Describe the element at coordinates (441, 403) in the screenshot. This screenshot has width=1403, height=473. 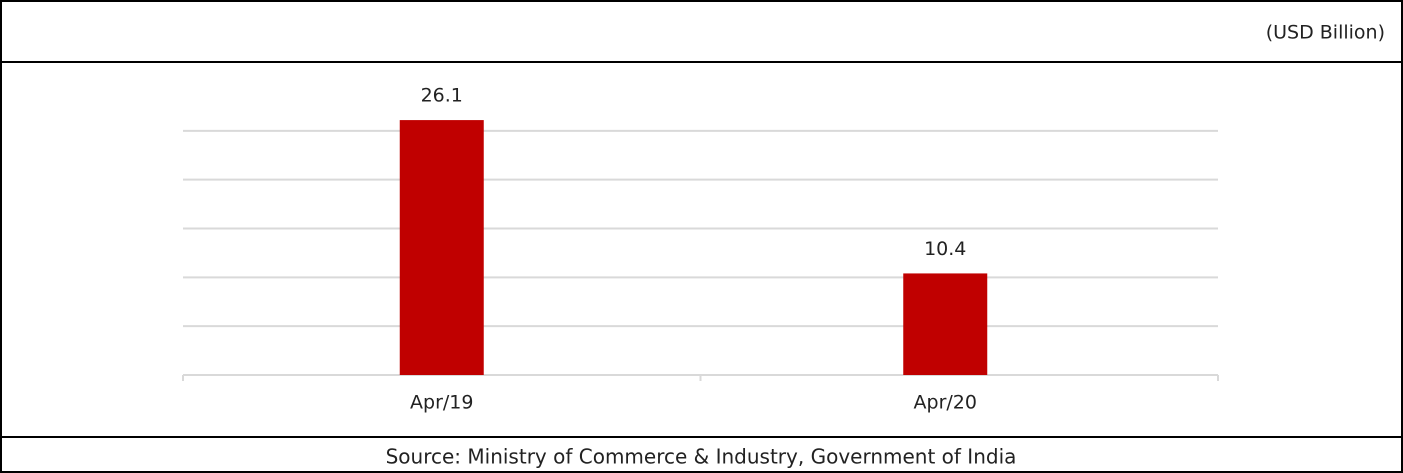
I see `x-tick-label: Apr/19` at that location.